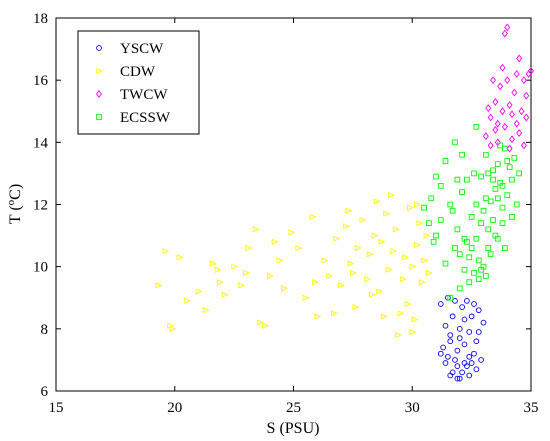 The image size is (550, 441). What do you see at coordinates (293, 428) in the screenshot?
I see `x-axis-title: S (PSU)` at bounding box center [293, 428].